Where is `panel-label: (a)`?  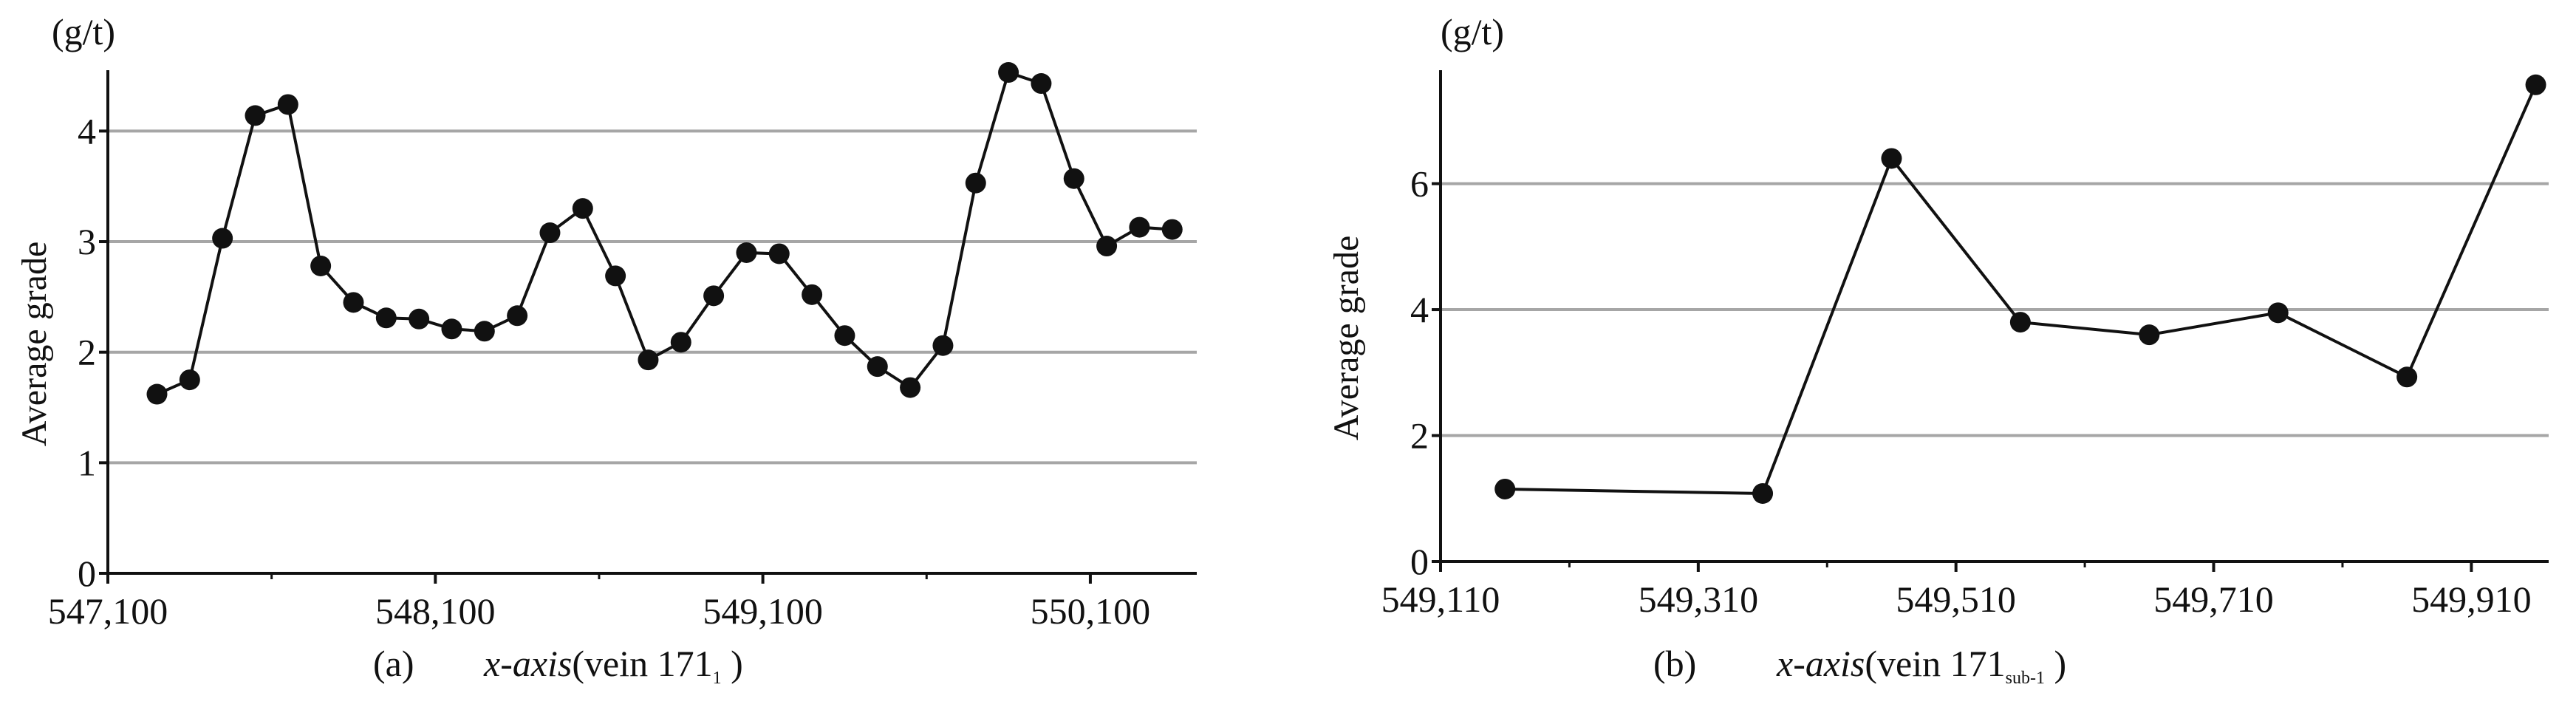
panel-label: (a) is located at coordinates (394, 663).